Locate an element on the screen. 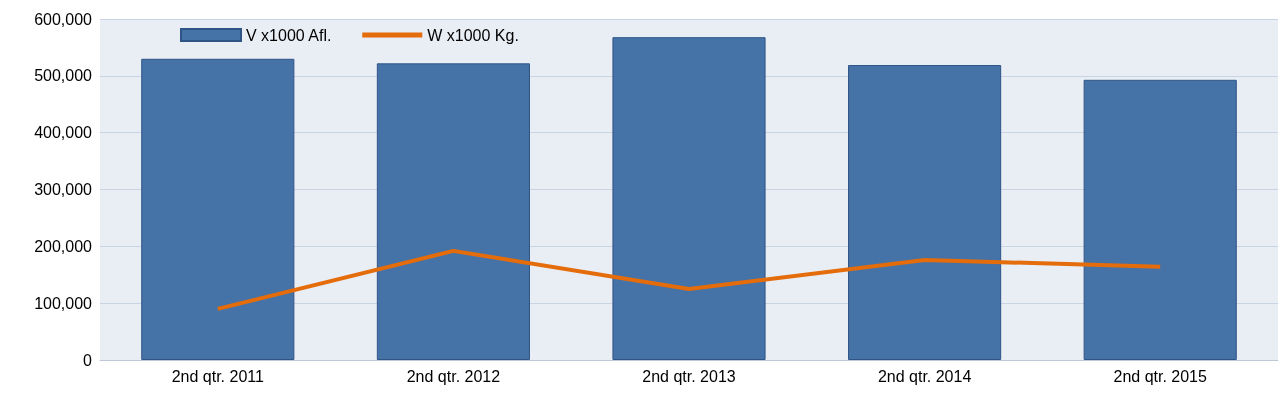 Image resolution: width=1280 pixels, height=400 pixels. y-tick-label: 0 is located at coordinates (88, 360).